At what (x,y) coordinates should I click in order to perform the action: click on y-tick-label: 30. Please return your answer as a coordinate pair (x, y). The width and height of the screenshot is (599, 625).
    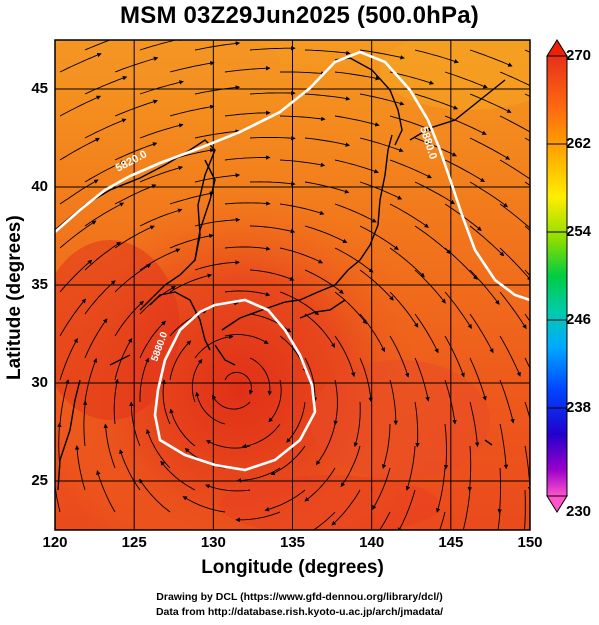
    Looking at the image, I should click on (39, 382).